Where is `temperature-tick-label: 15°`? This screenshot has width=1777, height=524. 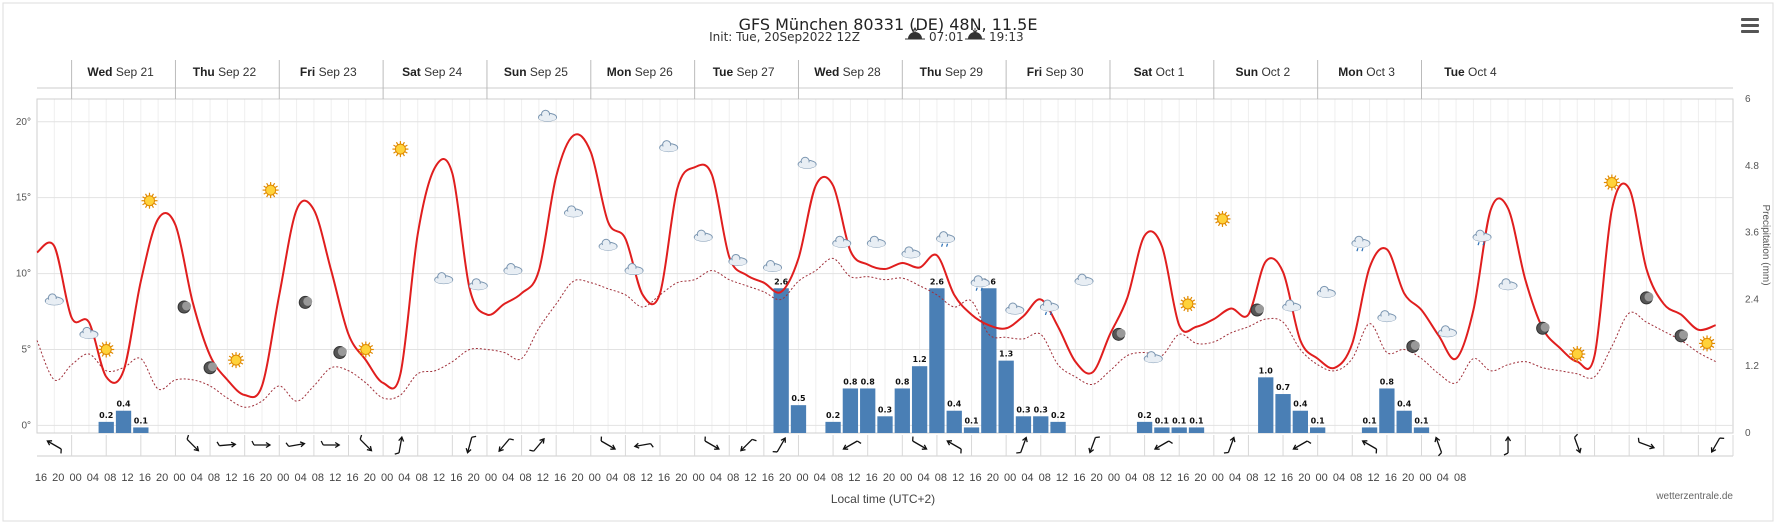 temperature-tick-label: 15° is located at coordinates (23, 198).